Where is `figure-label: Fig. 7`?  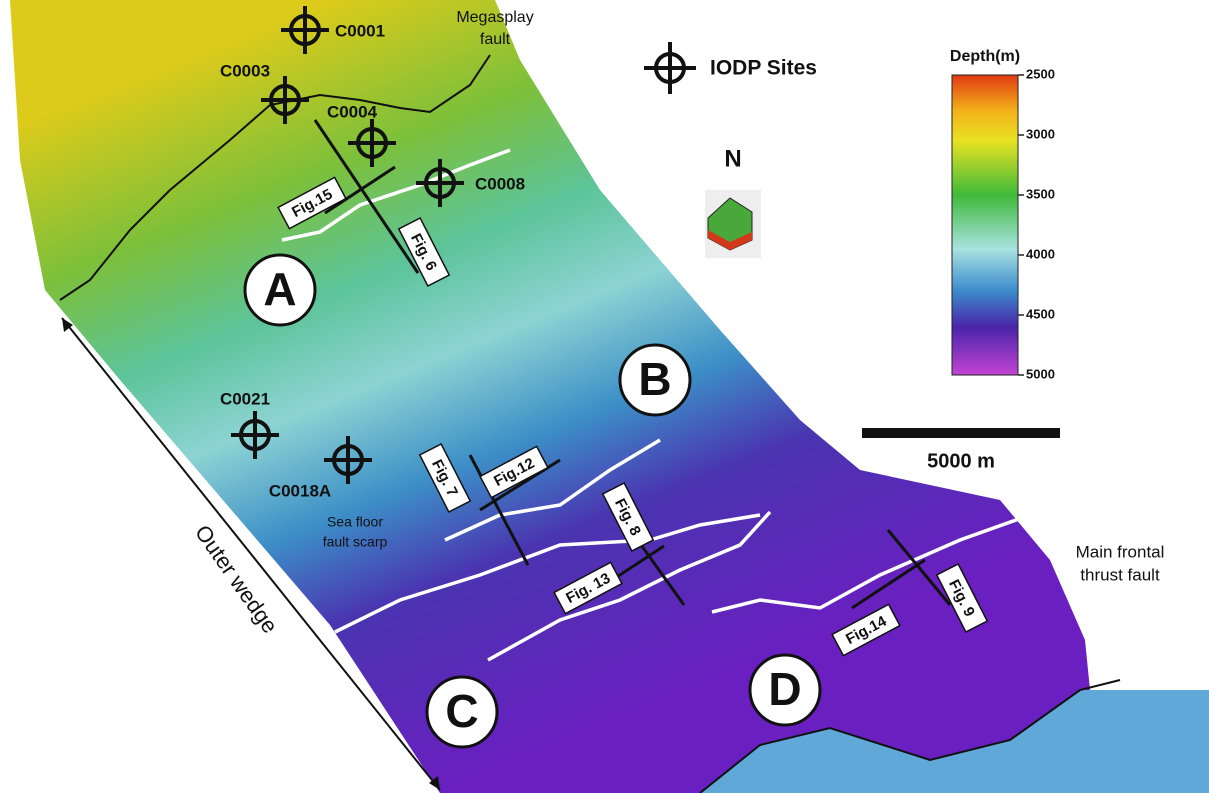
figure-label: Fig. 7 is located at coordinates (445, 478).